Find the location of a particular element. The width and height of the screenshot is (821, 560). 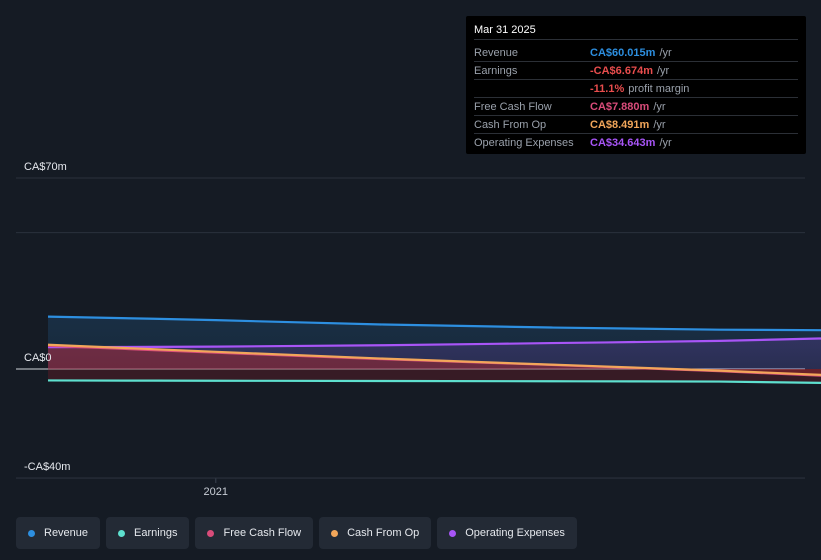

legend-label: Cash From Op is located at coordinates (383, 533).